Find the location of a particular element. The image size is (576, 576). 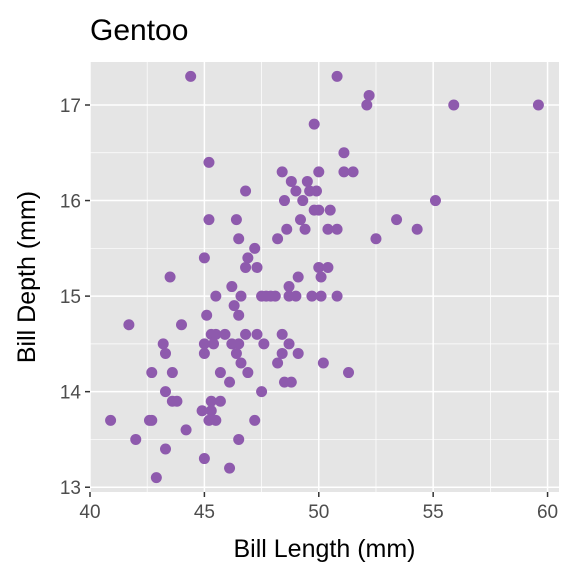

x-axis-ticks: 40 45 50 55 60 is located at coordinates (318, 507).